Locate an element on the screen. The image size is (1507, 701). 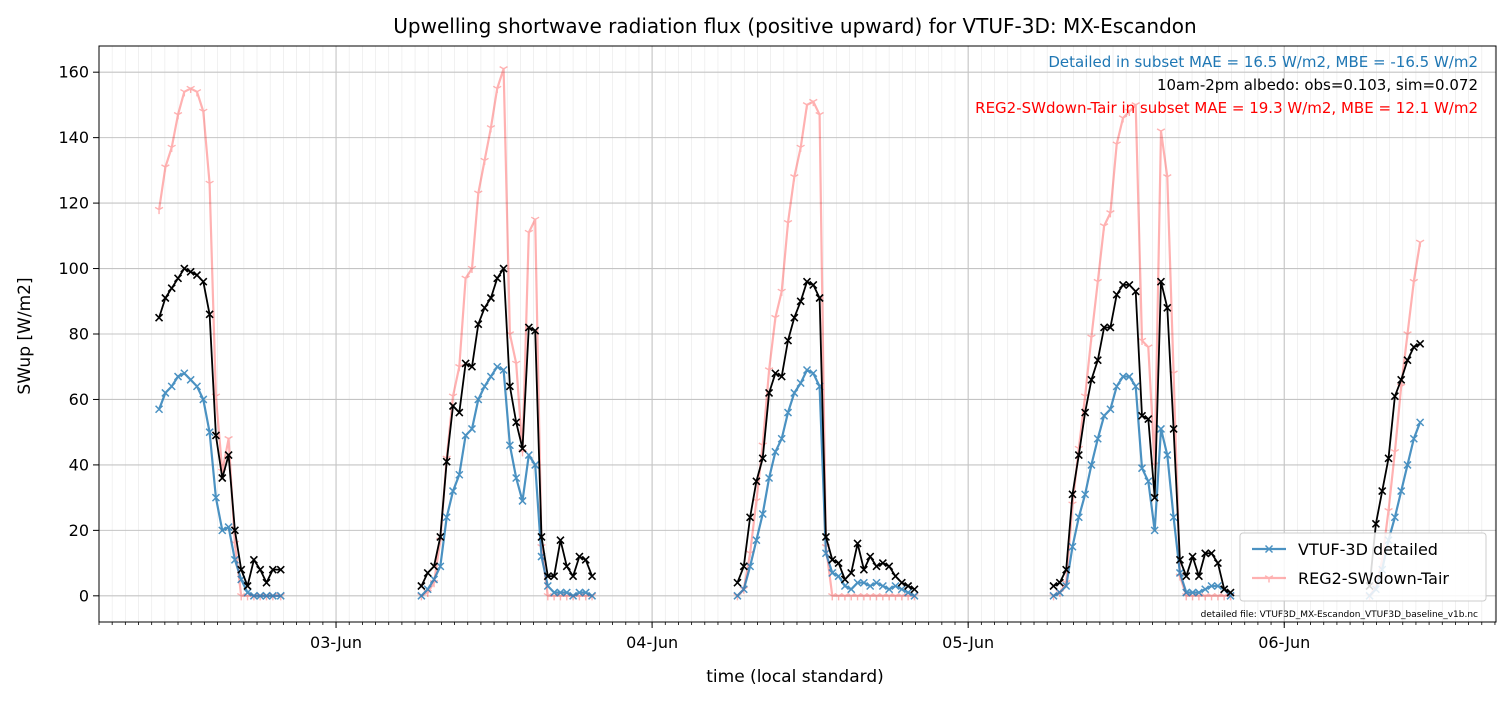
legend-swatch-vtuf is located at coordinates (1269, 549).